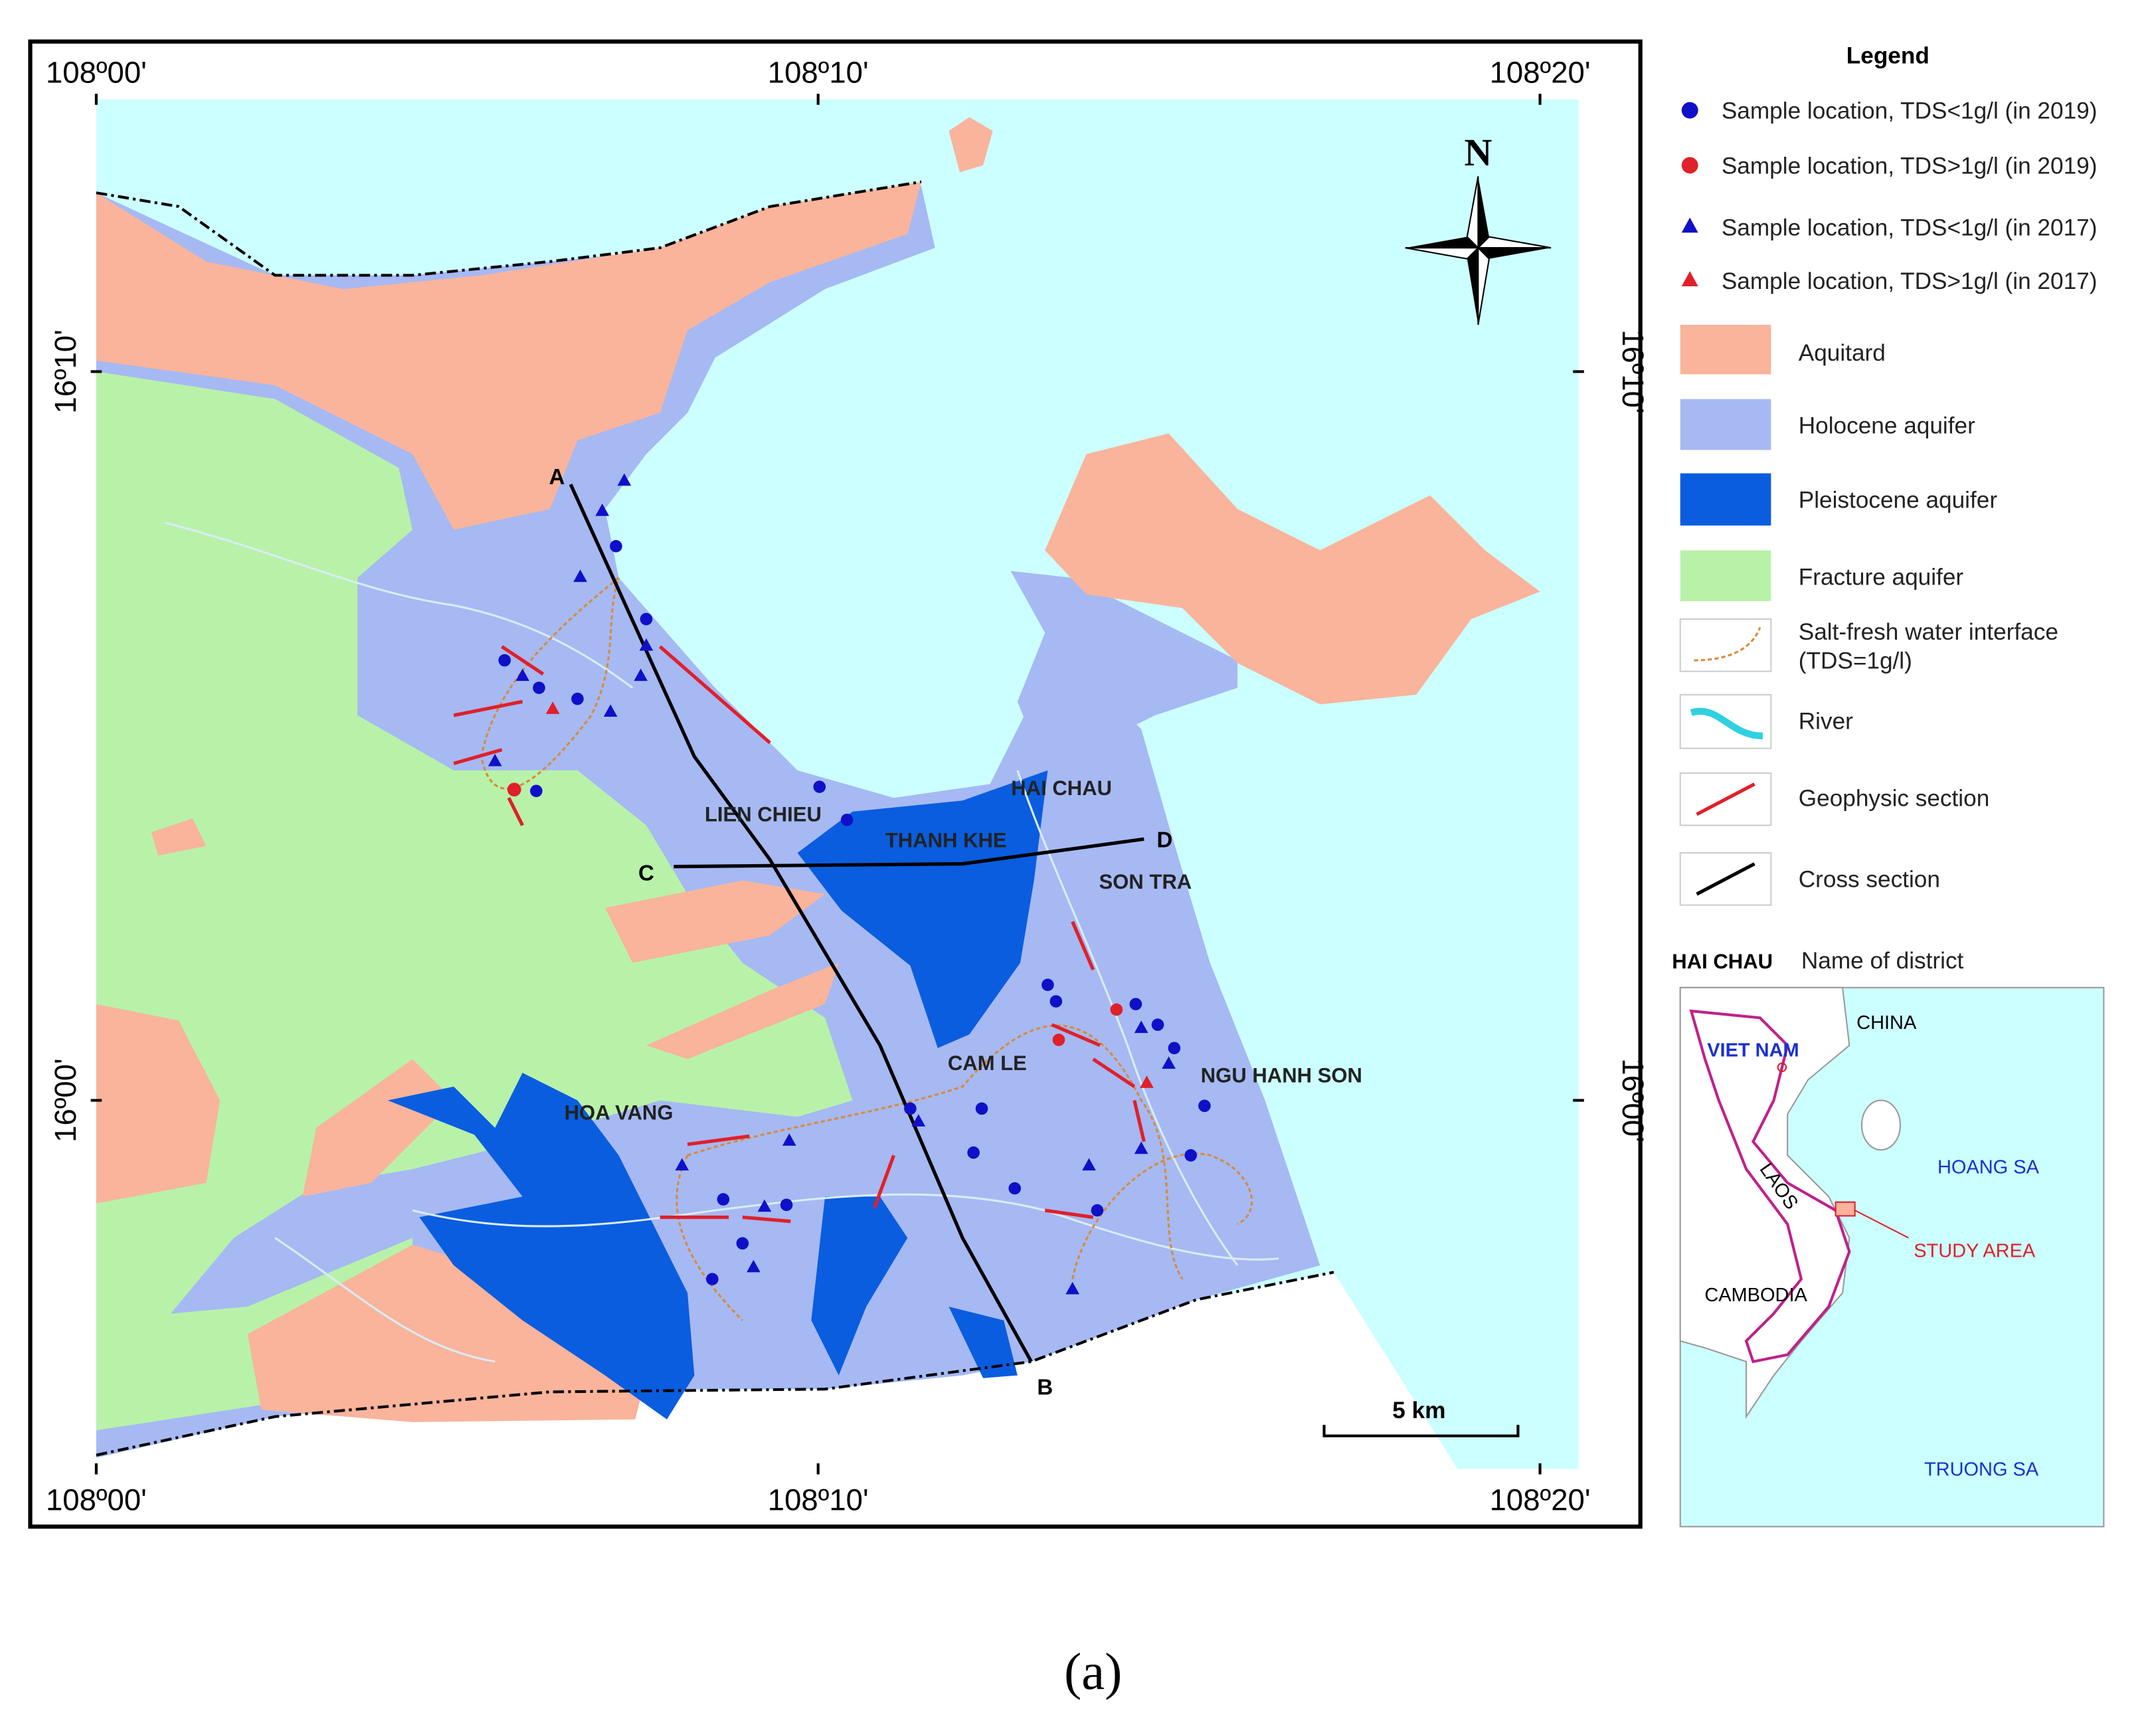  I want to click on holocene-aquifer, so click(1124, 671).